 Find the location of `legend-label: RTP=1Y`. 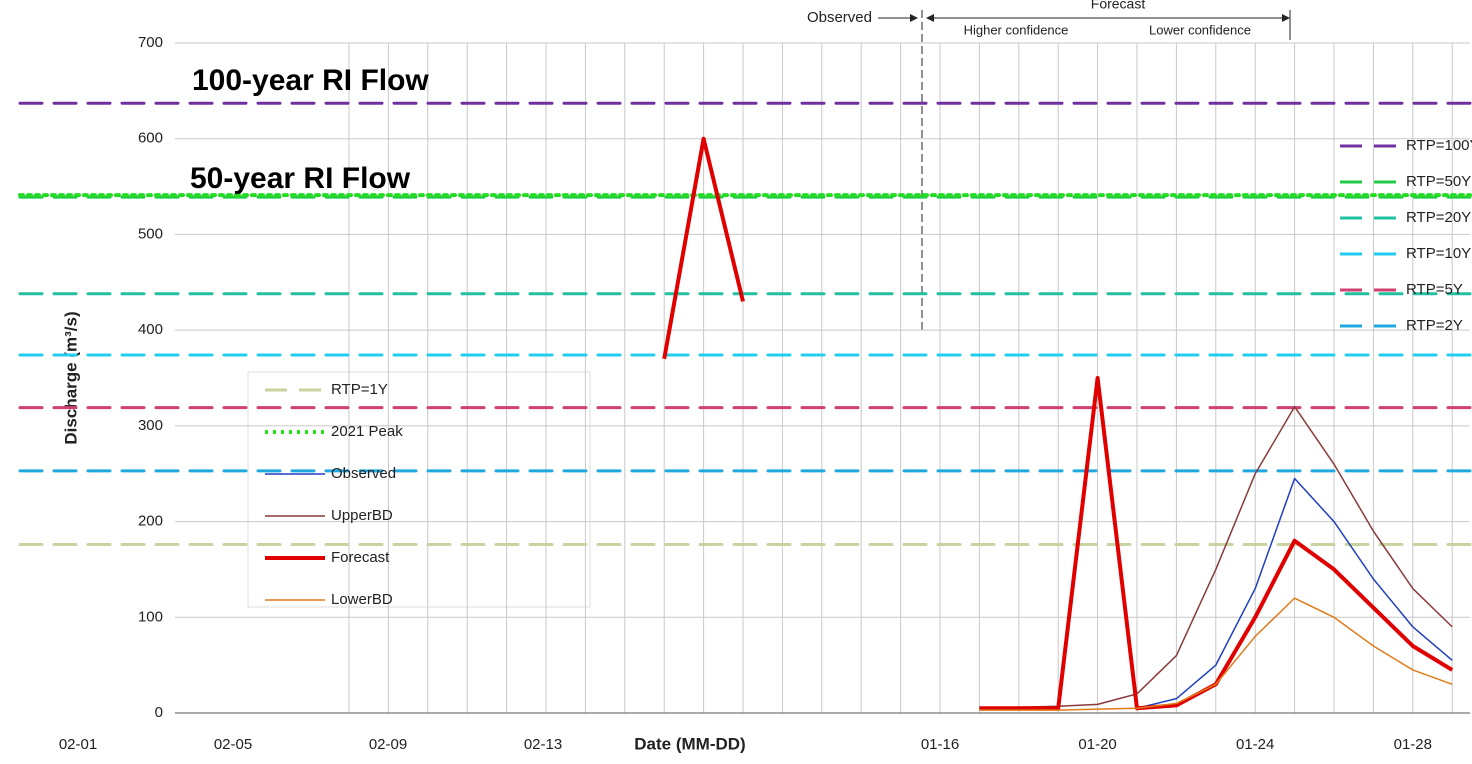

legend-label: RTP=1Y is located at coordinates (359, 389).